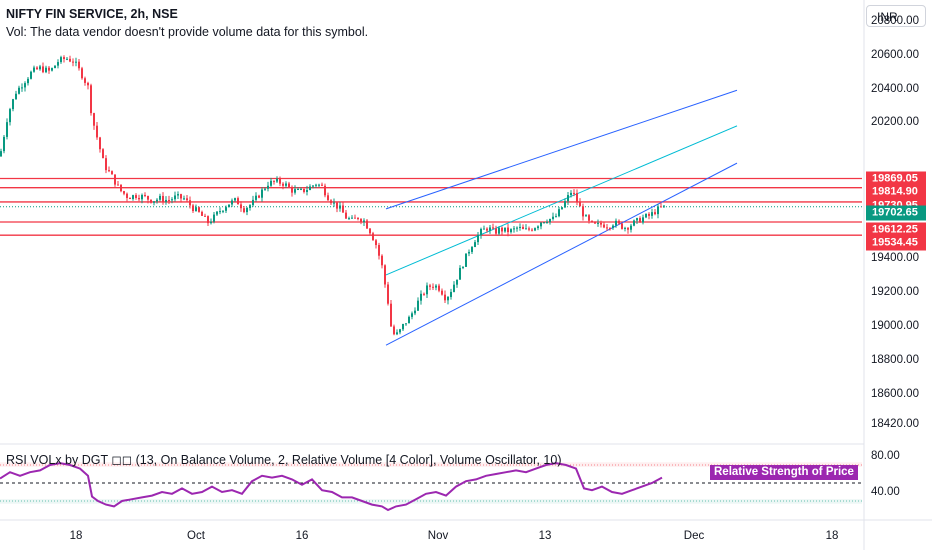  I want to click on rsi-lower-band, so click(431, 501).